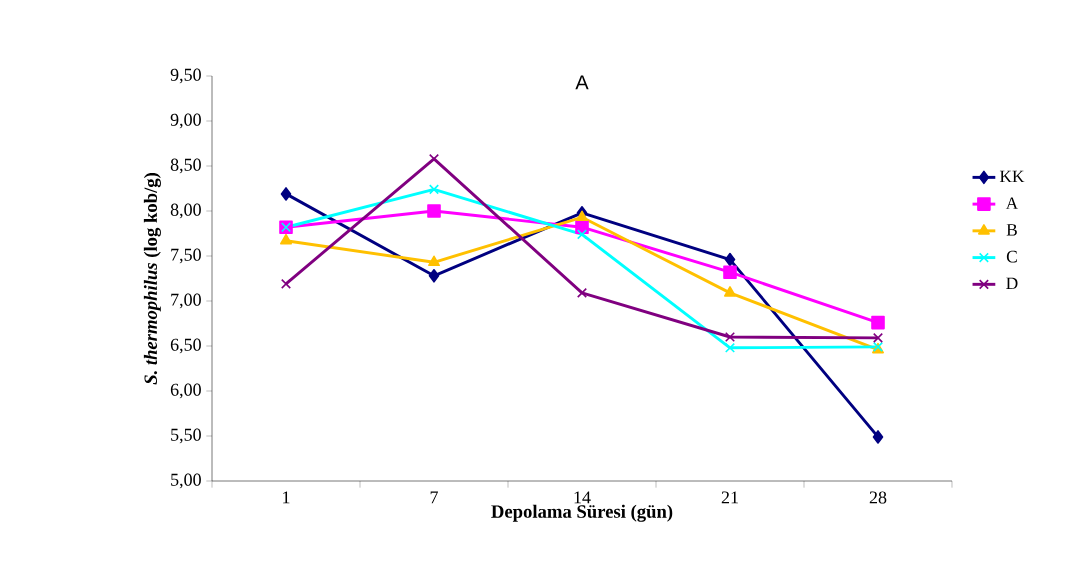 This screenshot has width=1085, height=583. I want to click on legend-label: D, so click(1012, 283).